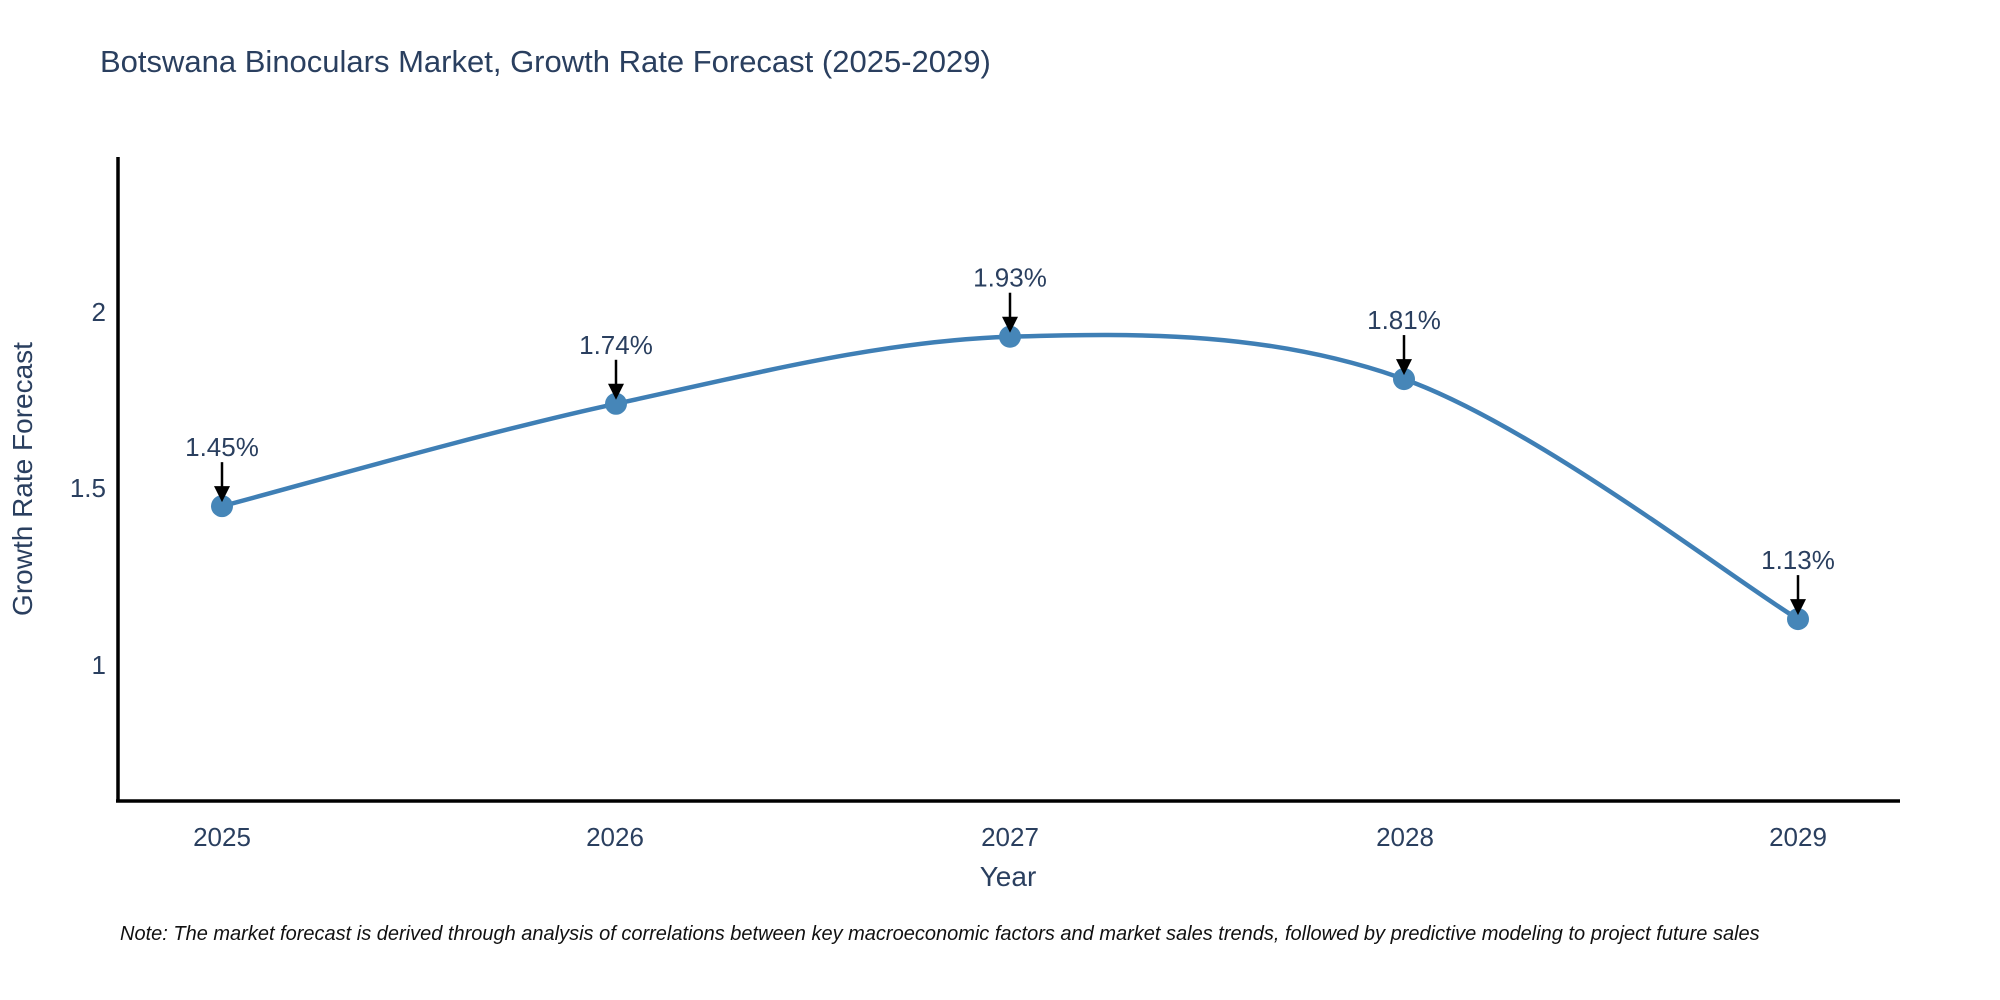 The image size is (2000, 1000). I want to click on annotation-label-2028: 1.81%, so click(1404, 320).